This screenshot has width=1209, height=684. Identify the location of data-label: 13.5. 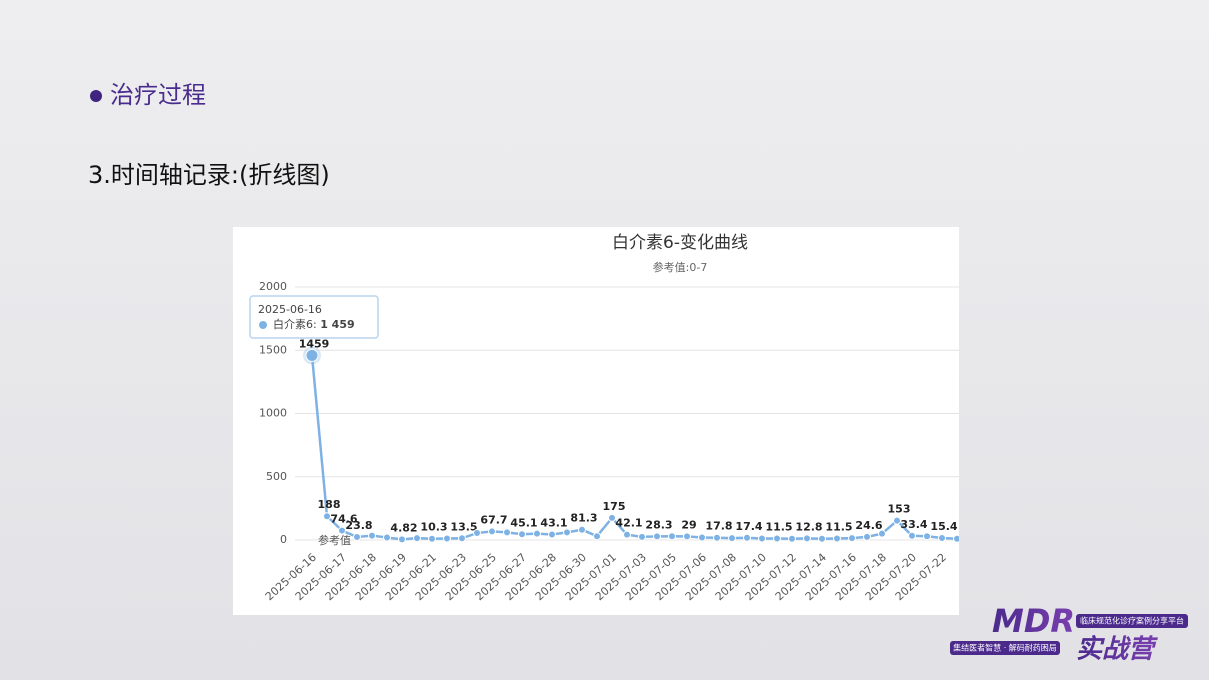
(463, 526).